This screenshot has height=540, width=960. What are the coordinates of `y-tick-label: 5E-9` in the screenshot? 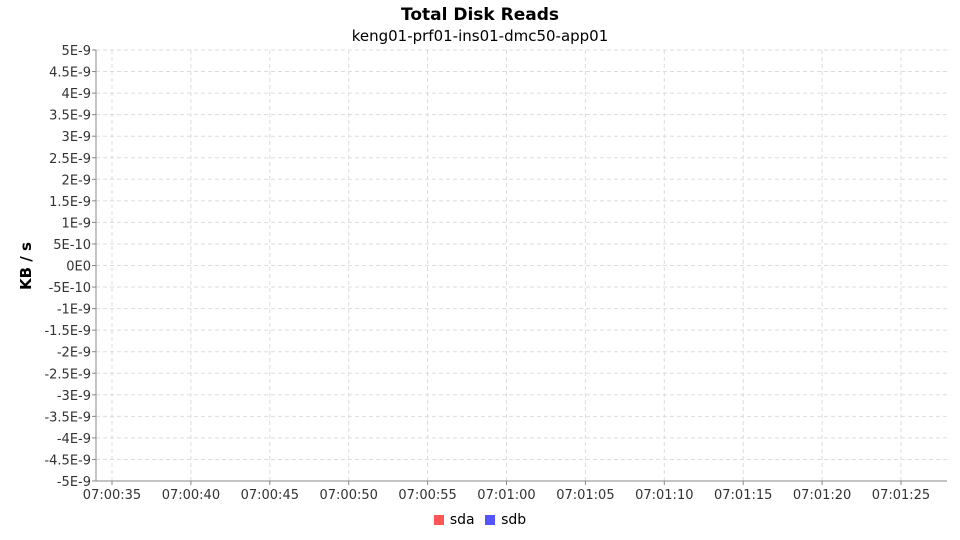 It's located at (76, 51).